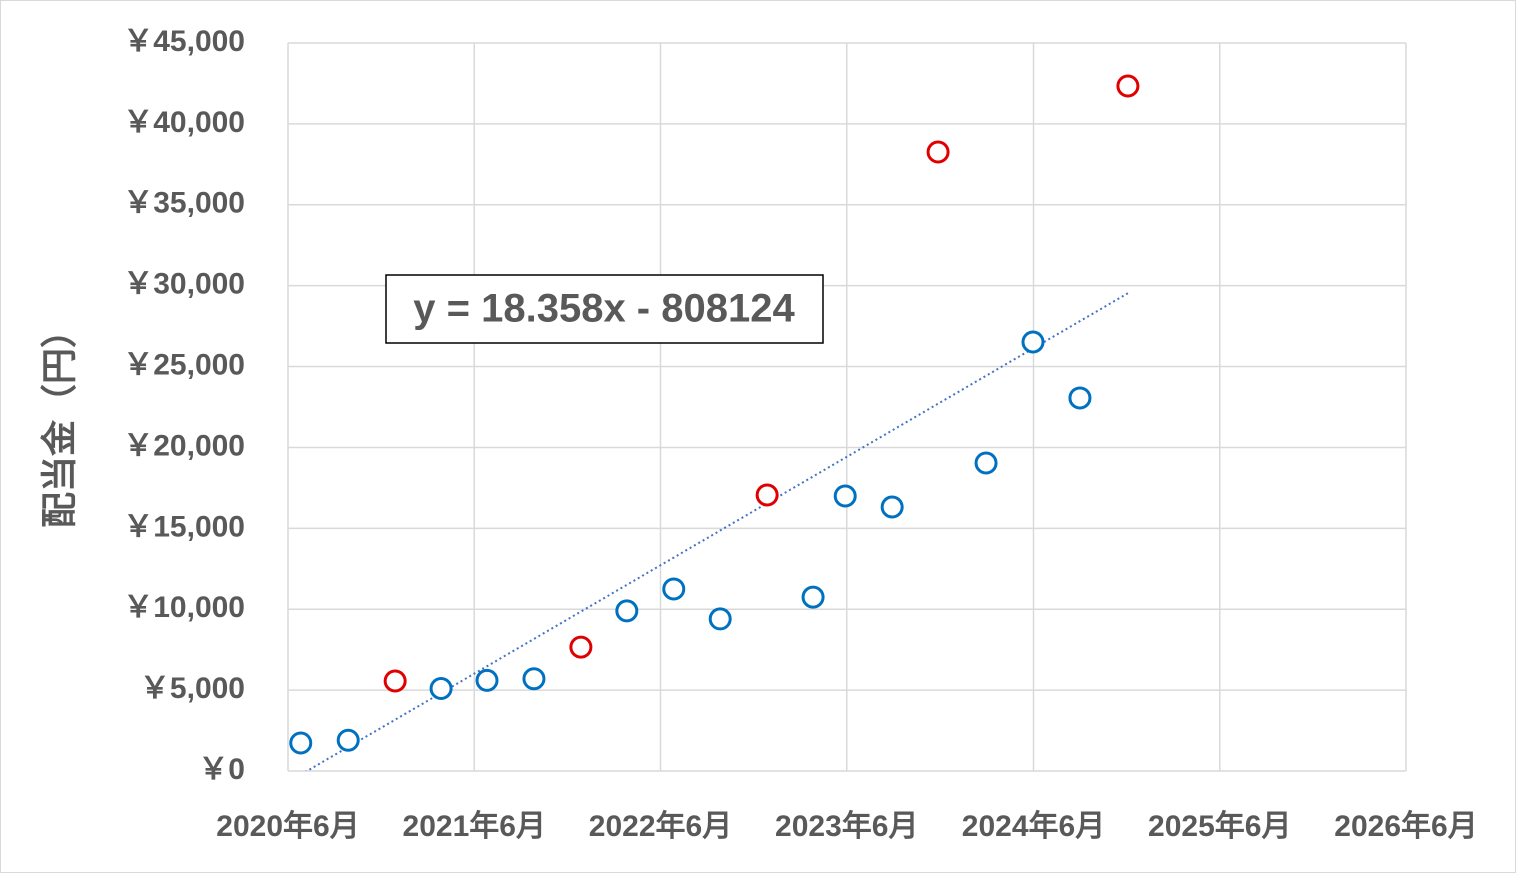 Image resolution: width=1516 pixels, height=873 pixels. Describe the element at coordinates (221, 769) in the screenshot. I see `y-tick-label: ￥0` at that location.